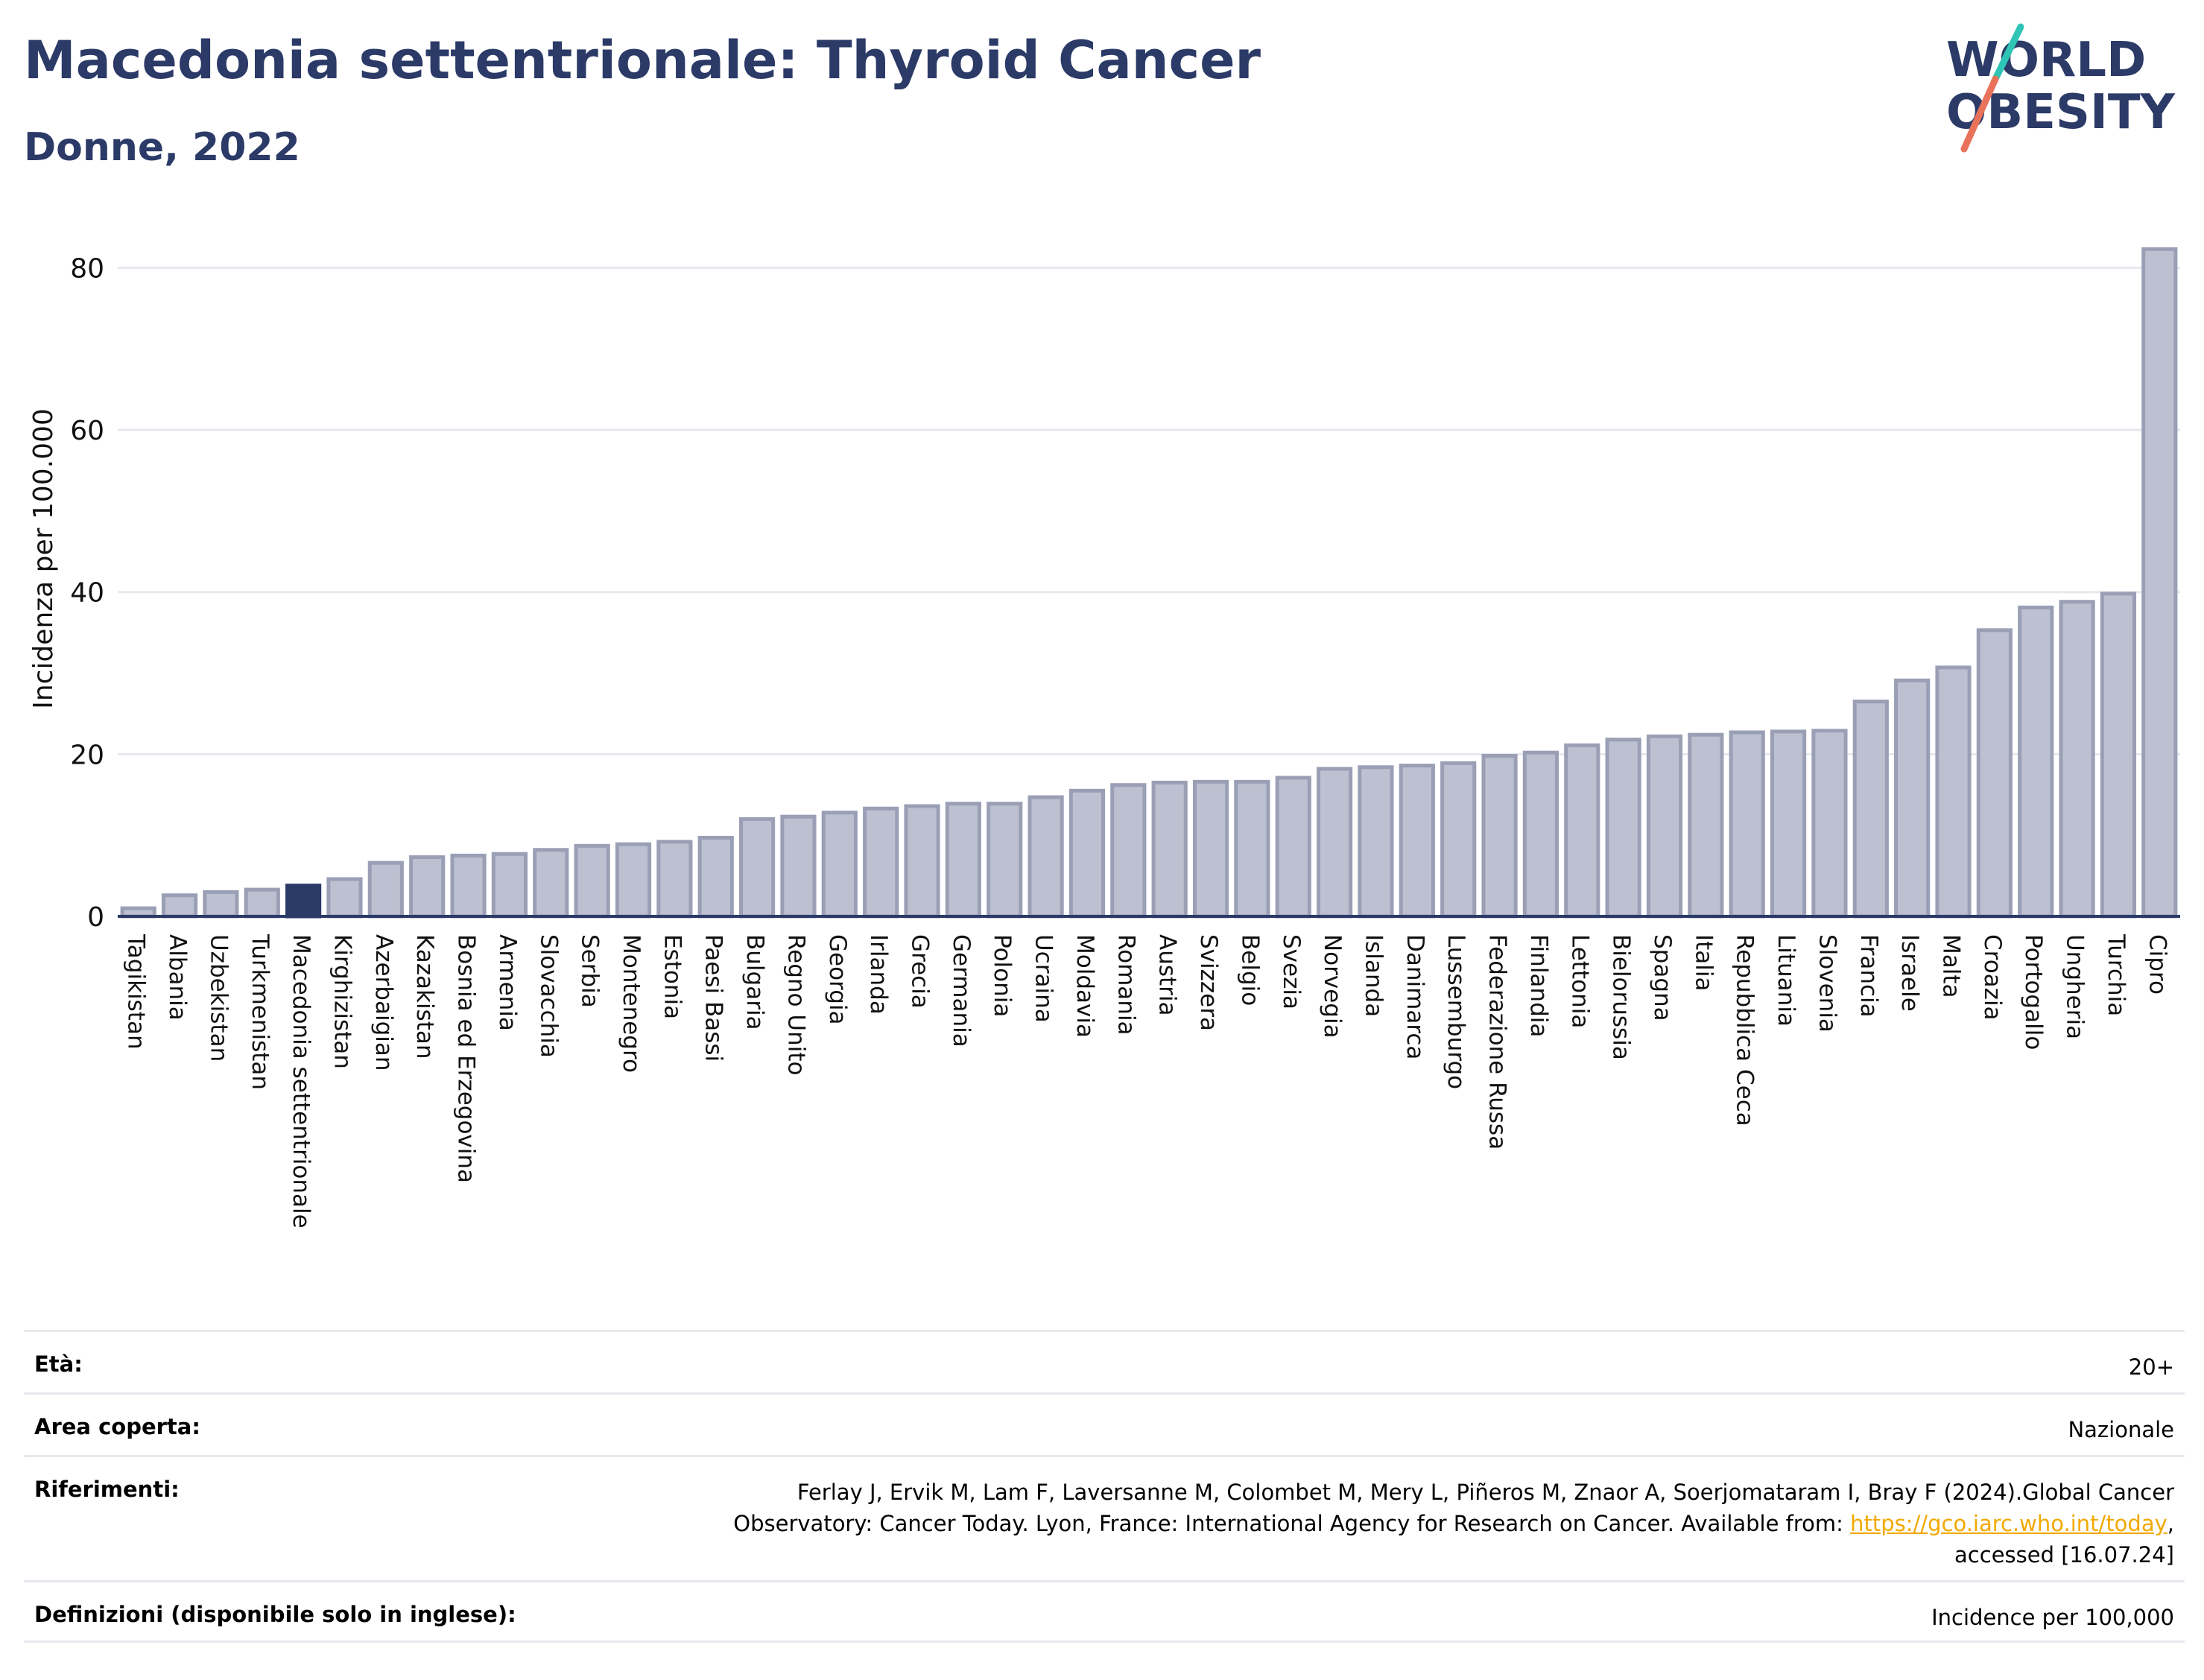 The image size is (2204, 1680). Describe the element at coordinates (1538, 985) in the screenshot. I see `x-tick-label: Finlandia` at that location.